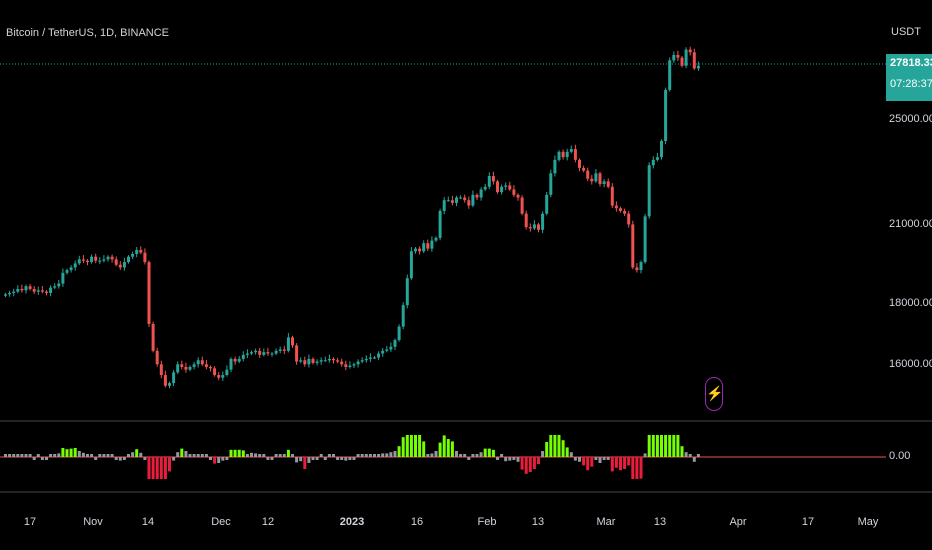  I want to click on date-axis-label: 12, so click(268, 522).